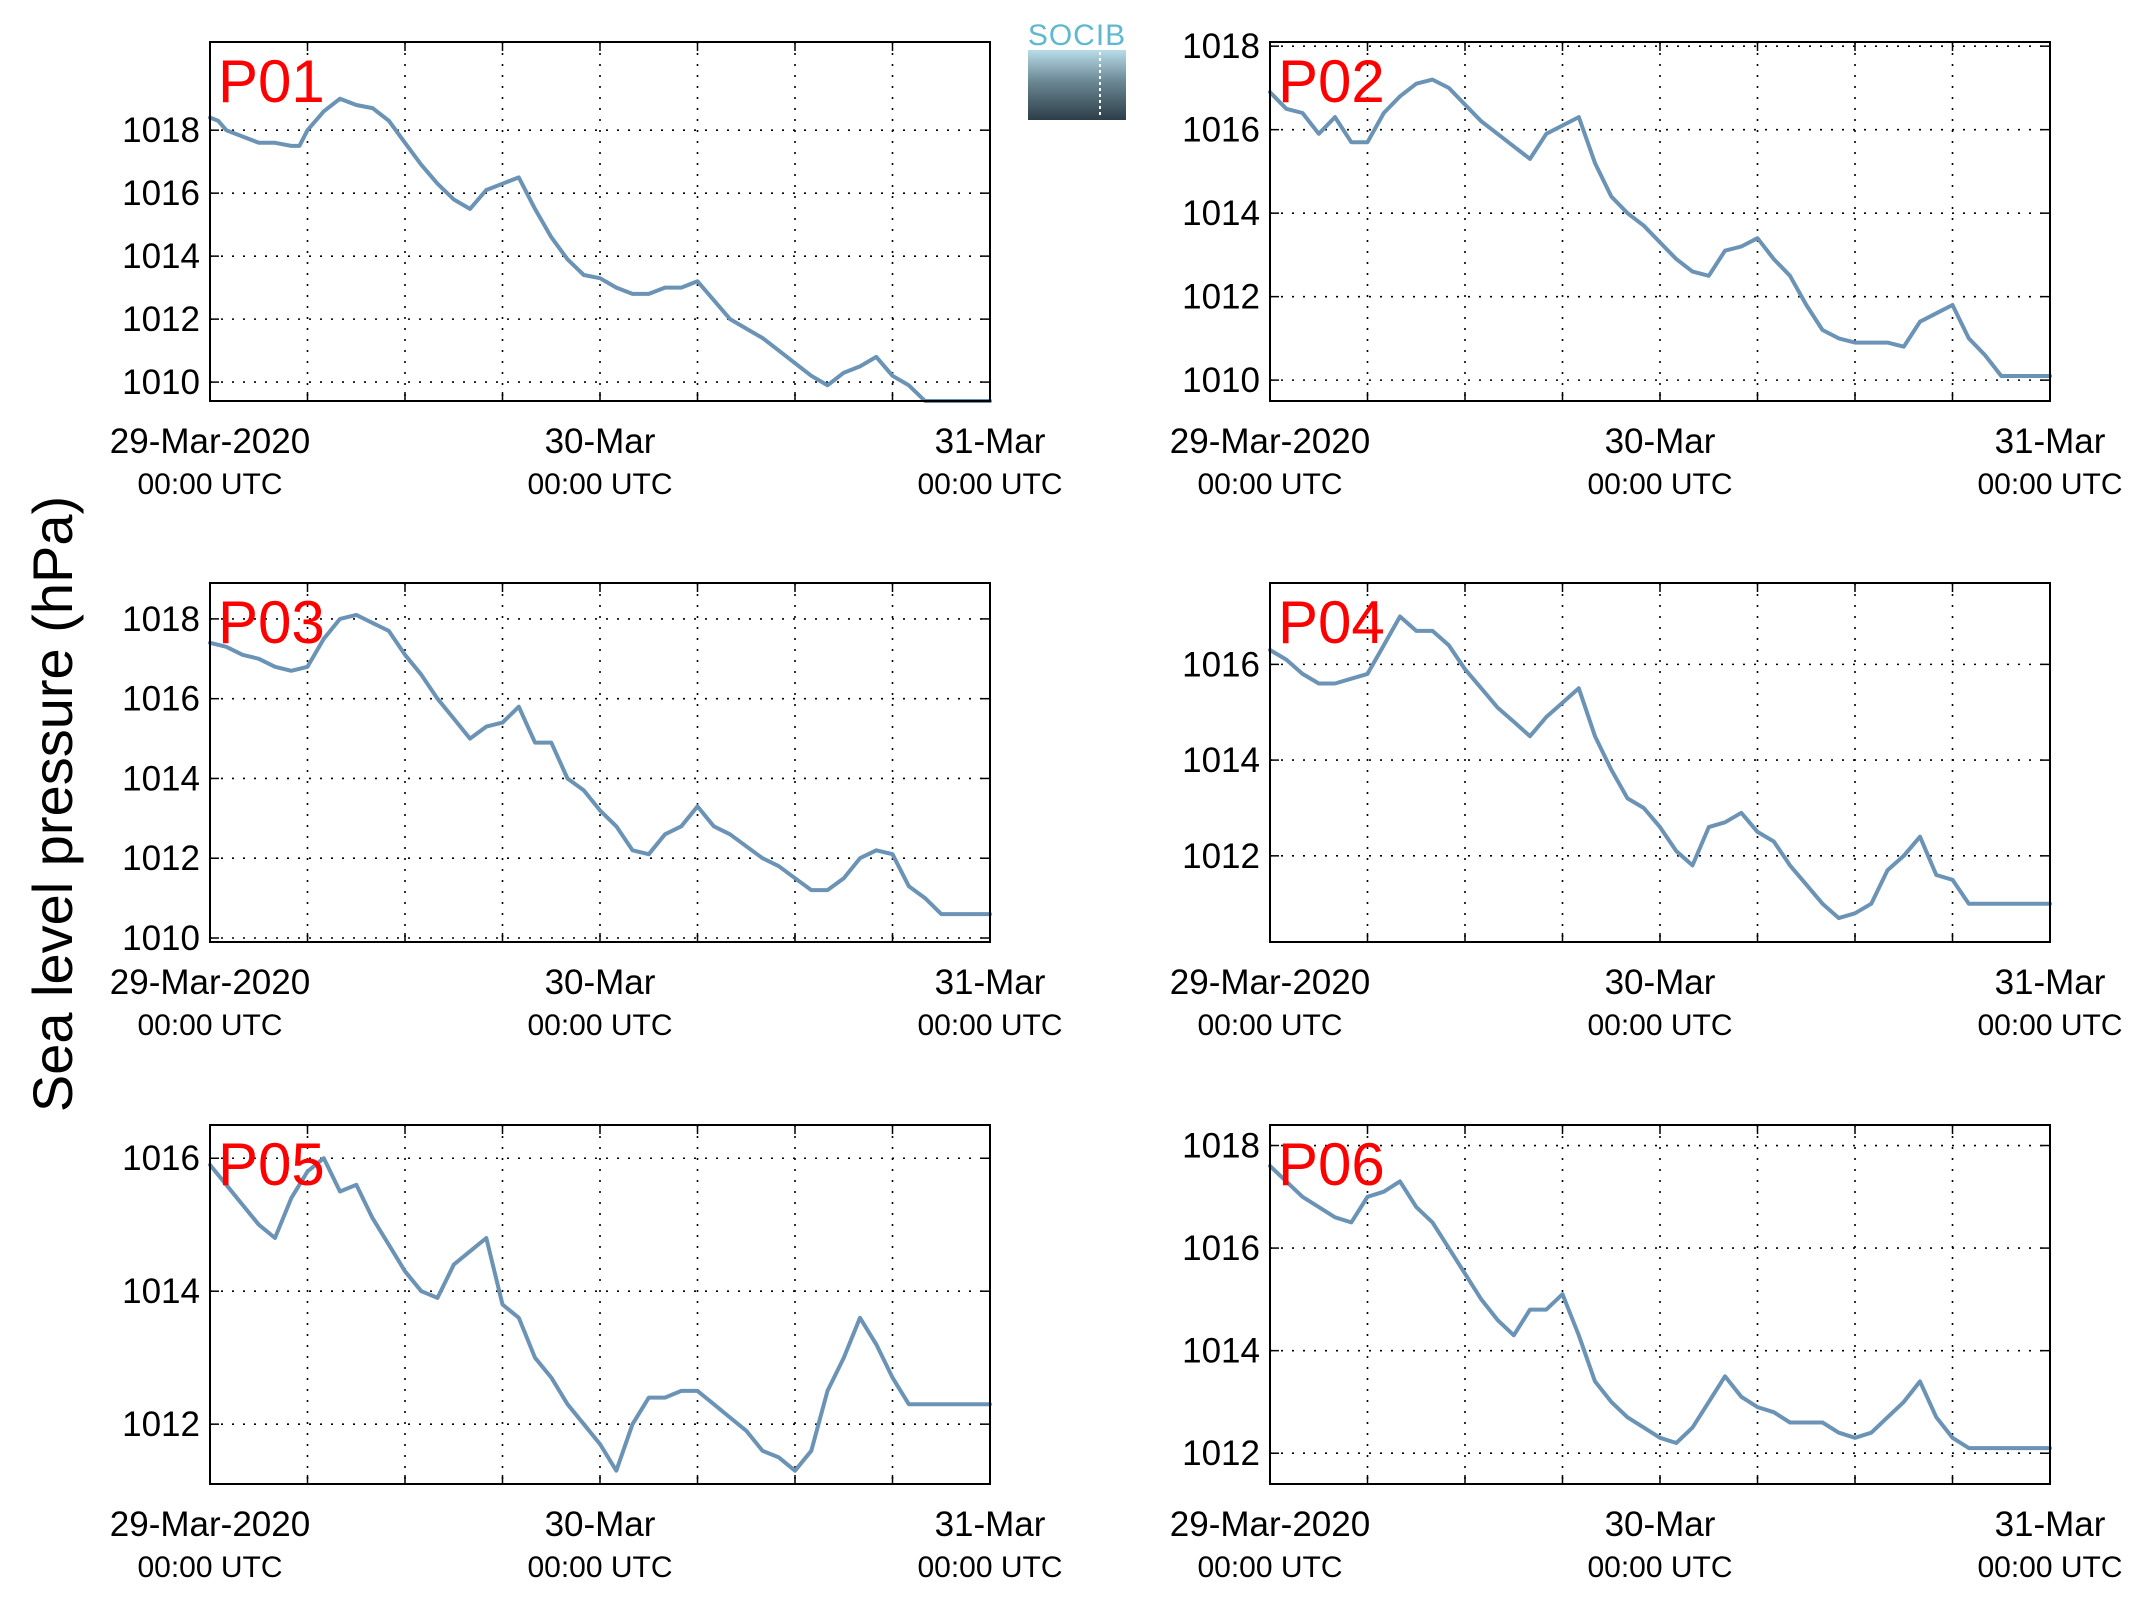 Image resolution: width=2133 pixels, height=1608 pixels. Describe the element at coordinates (271, 622) in the screenshot. I see `panel-label: P03` at that location.